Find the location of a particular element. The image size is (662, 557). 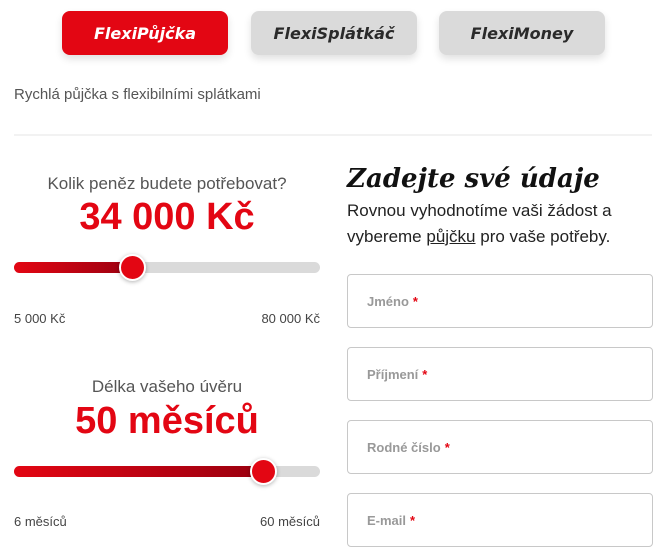

field-label: Příjmení is located at coordinates (393, 374).